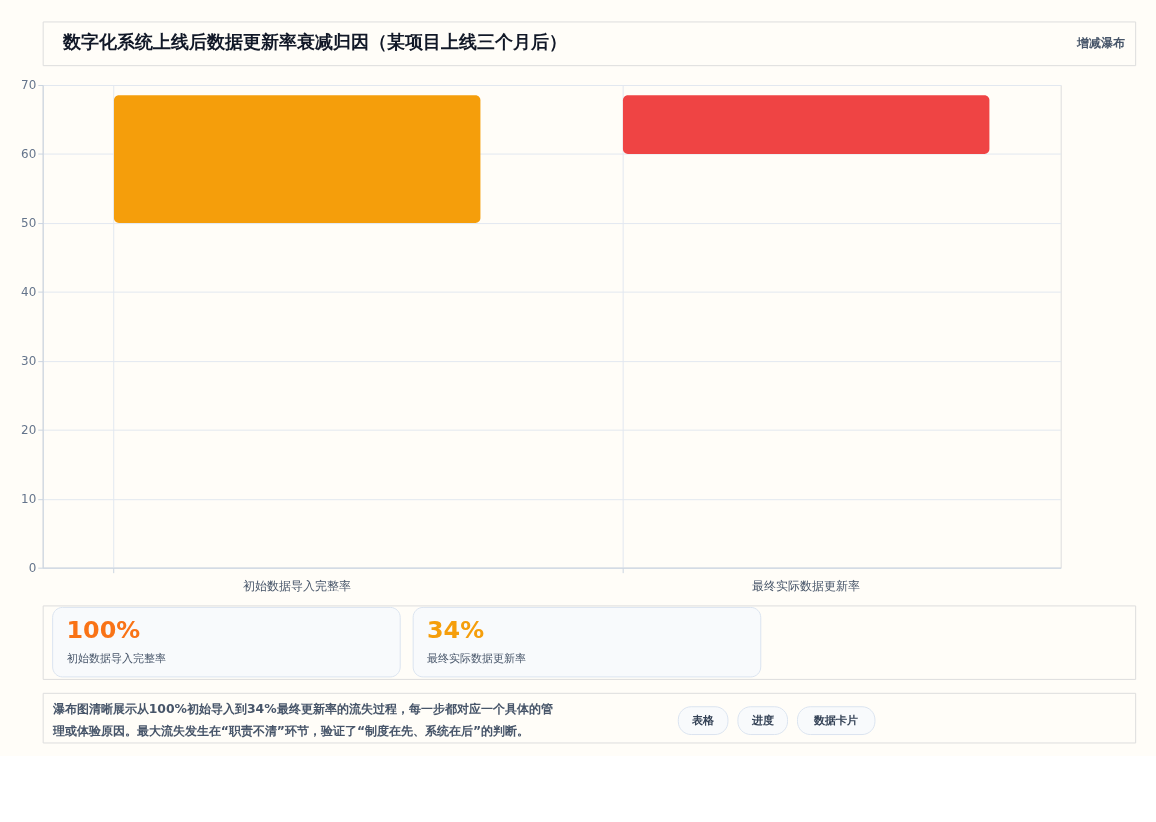 The image size is (1156, 822). What do you see at coordinates (29, 430) in the screenshot?
I see `y-tick-label: 20` at bounding box center [29, 430].